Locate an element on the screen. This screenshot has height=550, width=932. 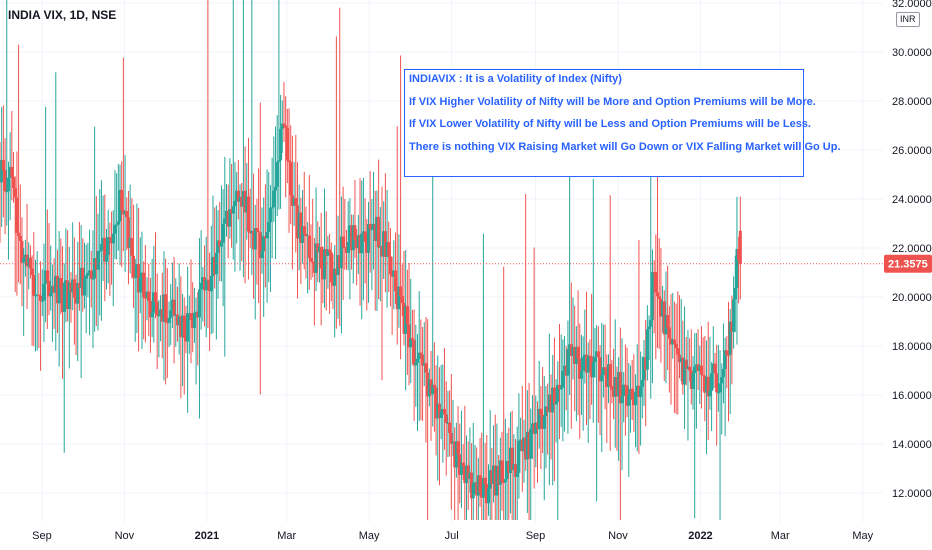
y-axis-tick-label: 24.0000 is located at coordinates (912, 200).